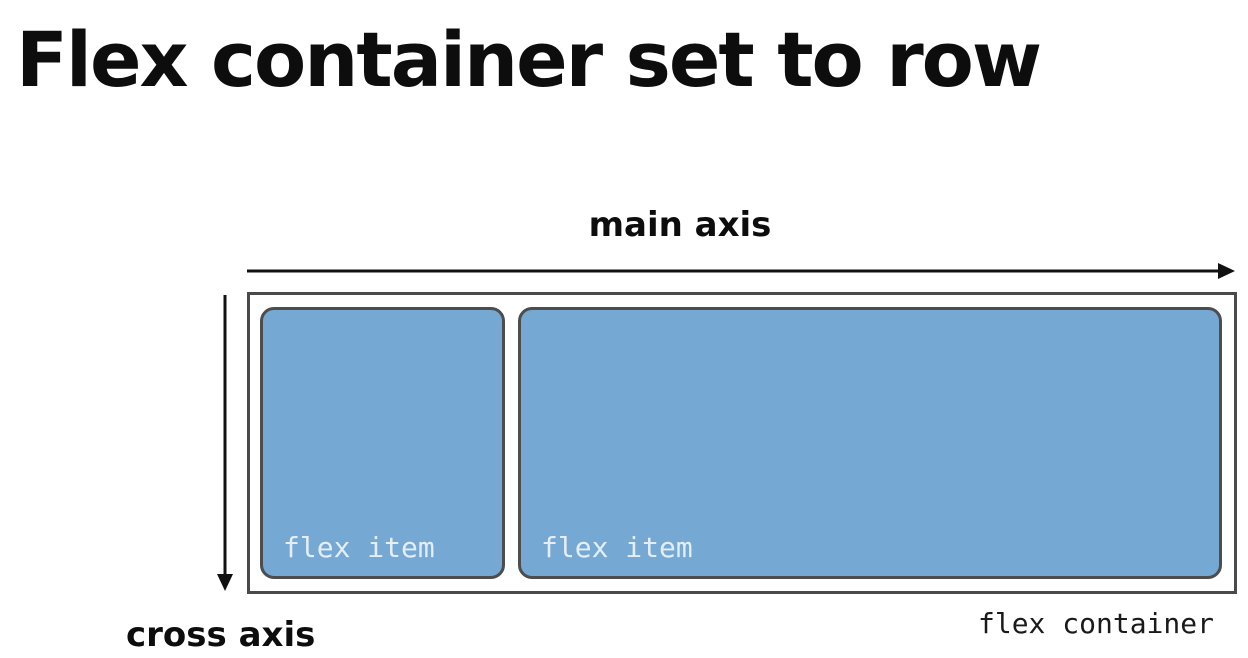 The image size is (1248, 658). What do you see at coordinates (225, 443) in the screenshot?
I see `cross-axis-arrow` at bounding box center [225, 443].